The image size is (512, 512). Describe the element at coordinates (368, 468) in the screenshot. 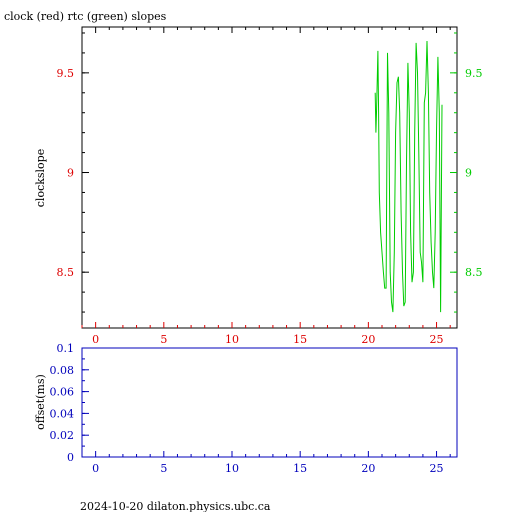

I see `bottom-x-tick-label: 20` at that location.